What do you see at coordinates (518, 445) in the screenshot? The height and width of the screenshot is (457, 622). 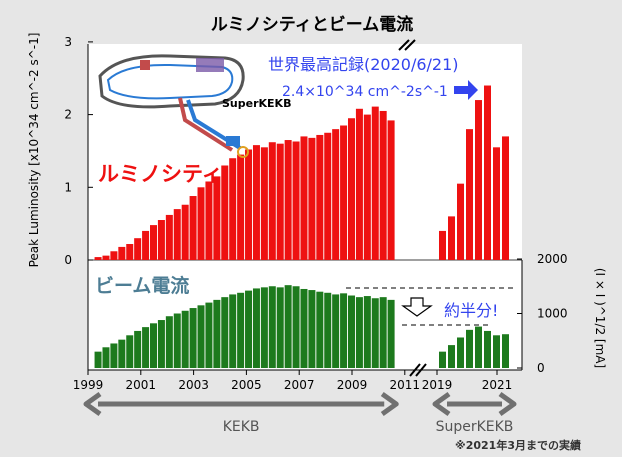 I see `footnote: ※2021年3月までの実績` at bounding box center [518, 445].